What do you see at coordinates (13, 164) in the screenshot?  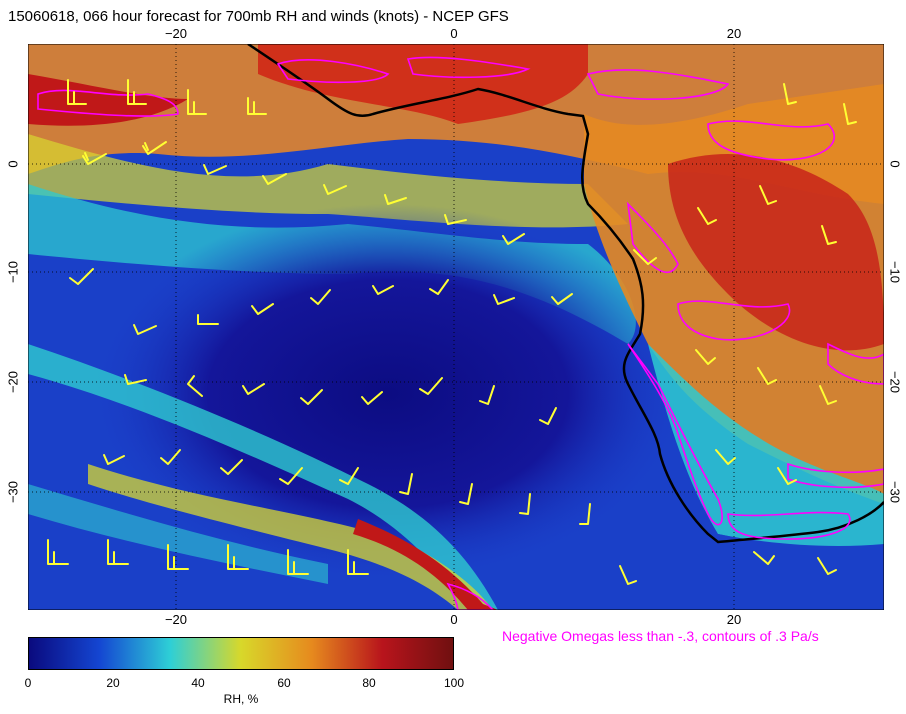 I see `lat-label-left: 0` at bounding box center [13, 164].